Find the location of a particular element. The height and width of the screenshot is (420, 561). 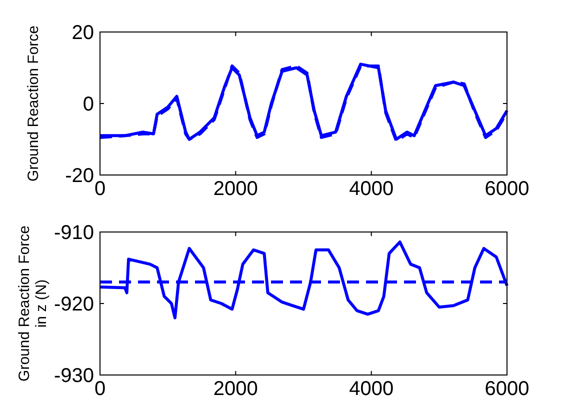

y-tick-label: -920 is located at coordinates (74, 305).